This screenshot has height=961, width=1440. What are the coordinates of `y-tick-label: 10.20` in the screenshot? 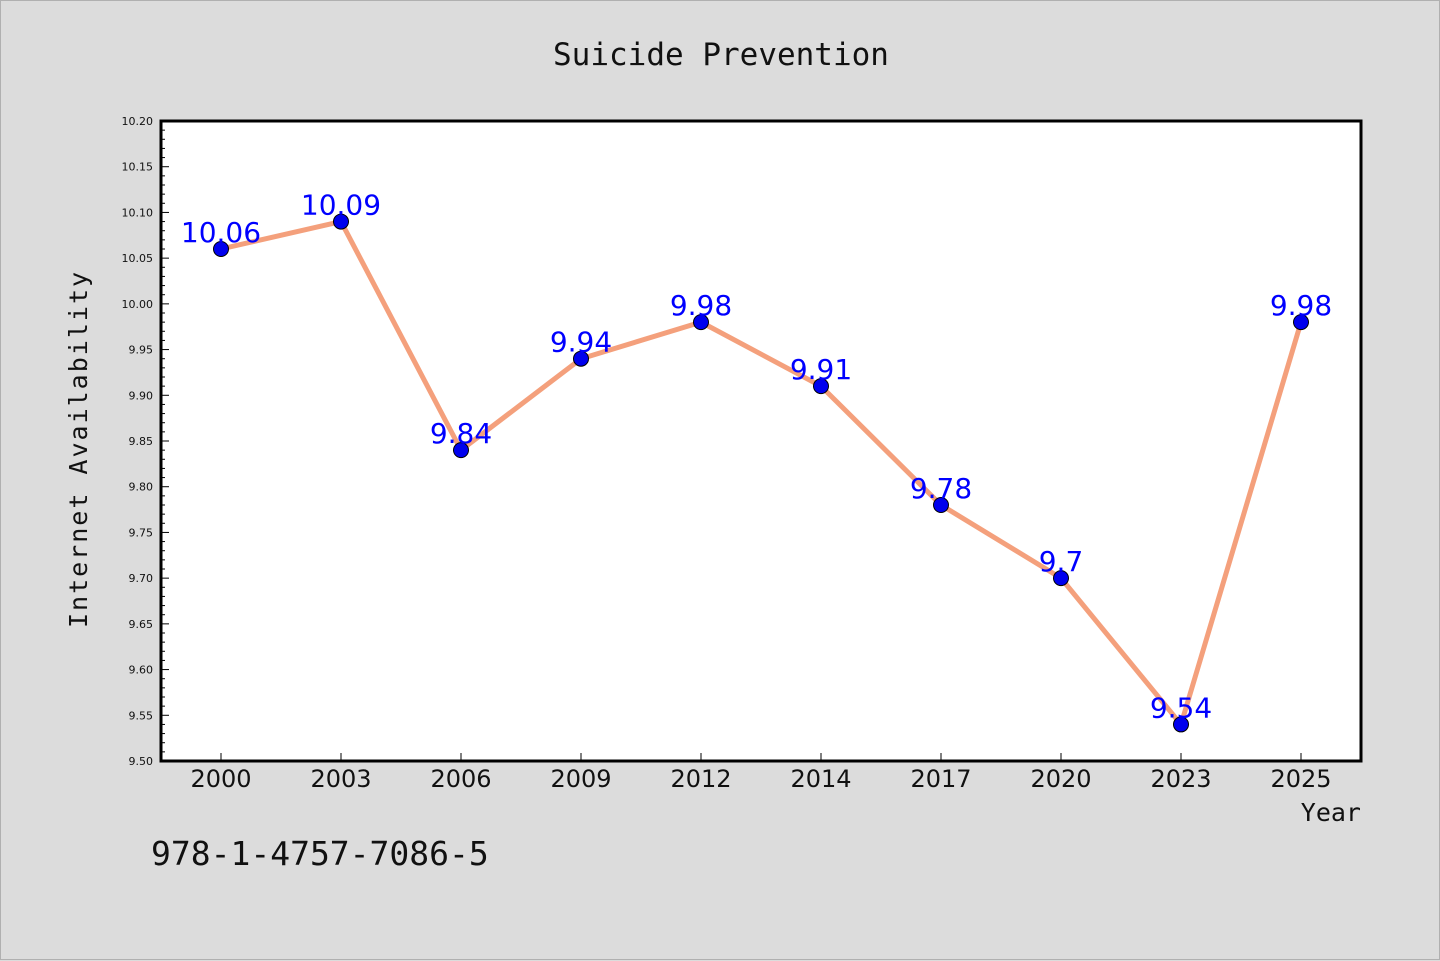 It's located at (138, 121).